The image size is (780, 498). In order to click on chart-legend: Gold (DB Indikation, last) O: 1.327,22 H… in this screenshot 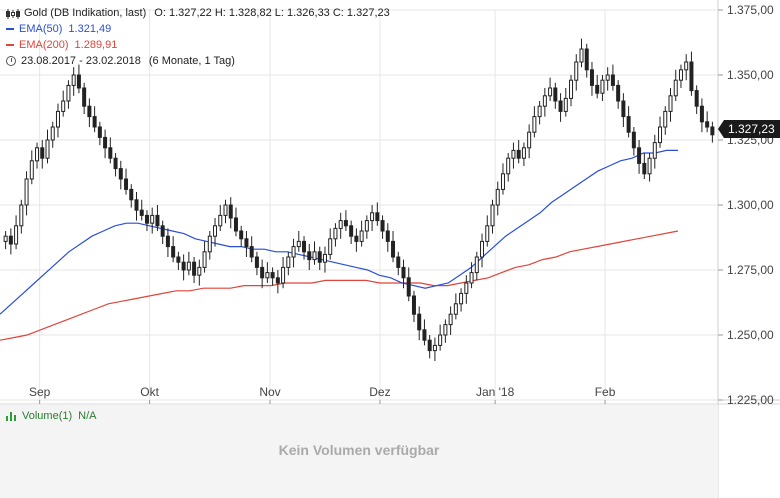, I will do `click(198, 37)`.